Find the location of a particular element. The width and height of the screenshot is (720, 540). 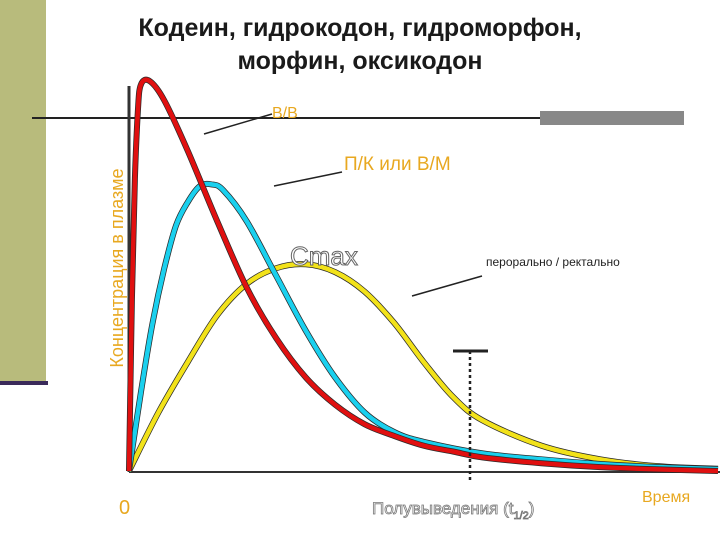

cmax-label: Cmax is located at coordinates (324, 256).